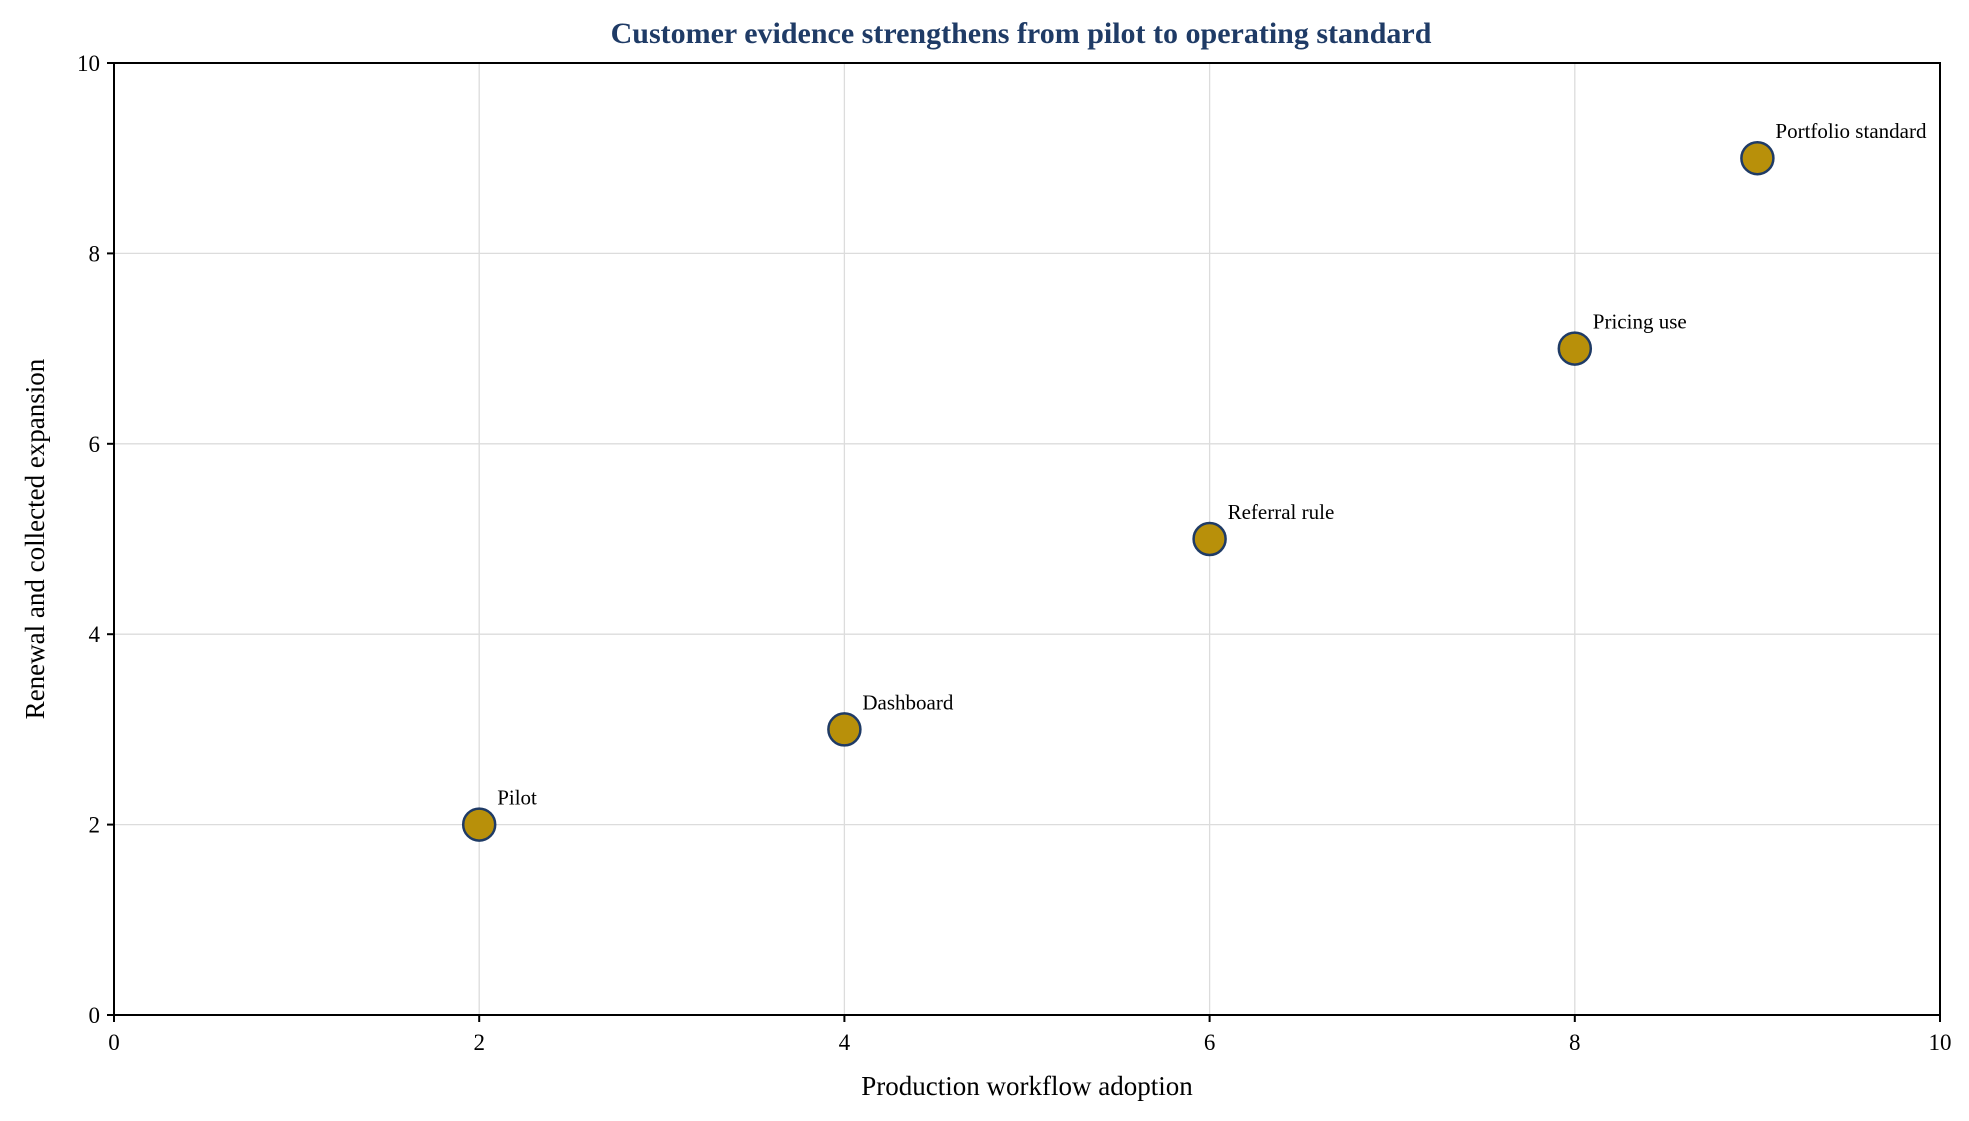 This screenshot has height=1121, width=1969. I want to click on point-label: Portfolio standard, so click(1851, 131).